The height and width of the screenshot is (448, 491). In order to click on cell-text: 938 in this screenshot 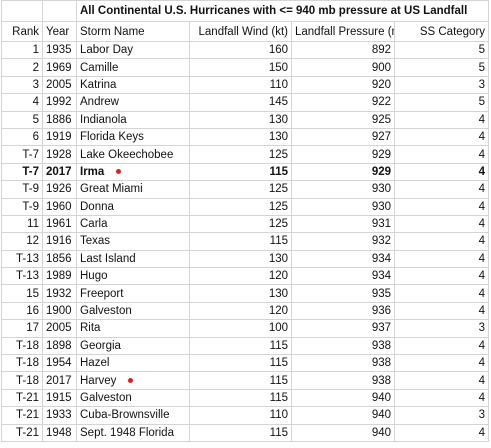, I will do `click(381, 345)`.